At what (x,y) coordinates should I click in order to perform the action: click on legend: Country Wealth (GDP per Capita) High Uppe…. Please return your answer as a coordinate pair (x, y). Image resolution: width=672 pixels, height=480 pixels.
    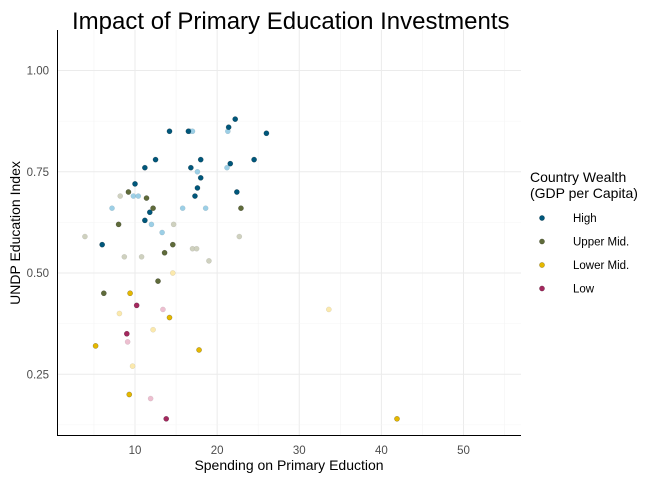
    Looking at the image, I should click on (584, 232).